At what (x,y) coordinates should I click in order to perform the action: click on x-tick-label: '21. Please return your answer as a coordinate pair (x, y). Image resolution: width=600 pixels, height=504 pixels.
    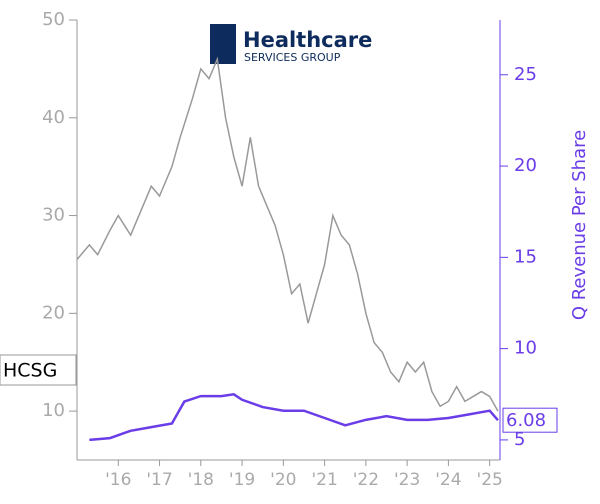
    Looking at the image, I should click on (324, 480).